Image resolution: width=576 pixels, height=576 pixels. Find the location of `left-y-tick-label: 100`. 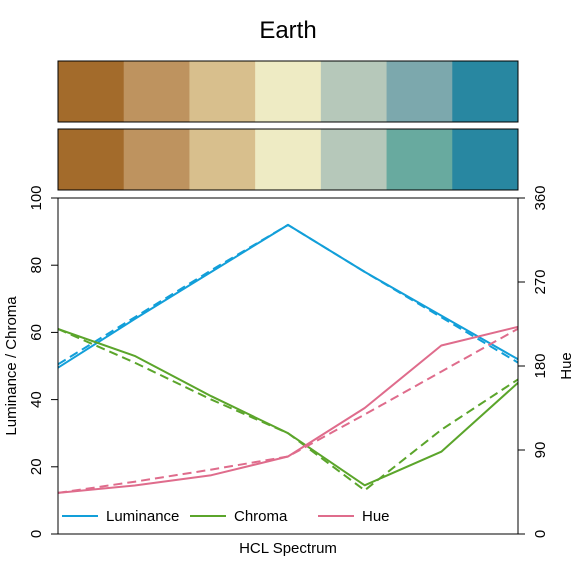

left-y-tick-label: 100 is located at coordinates (36, 197).